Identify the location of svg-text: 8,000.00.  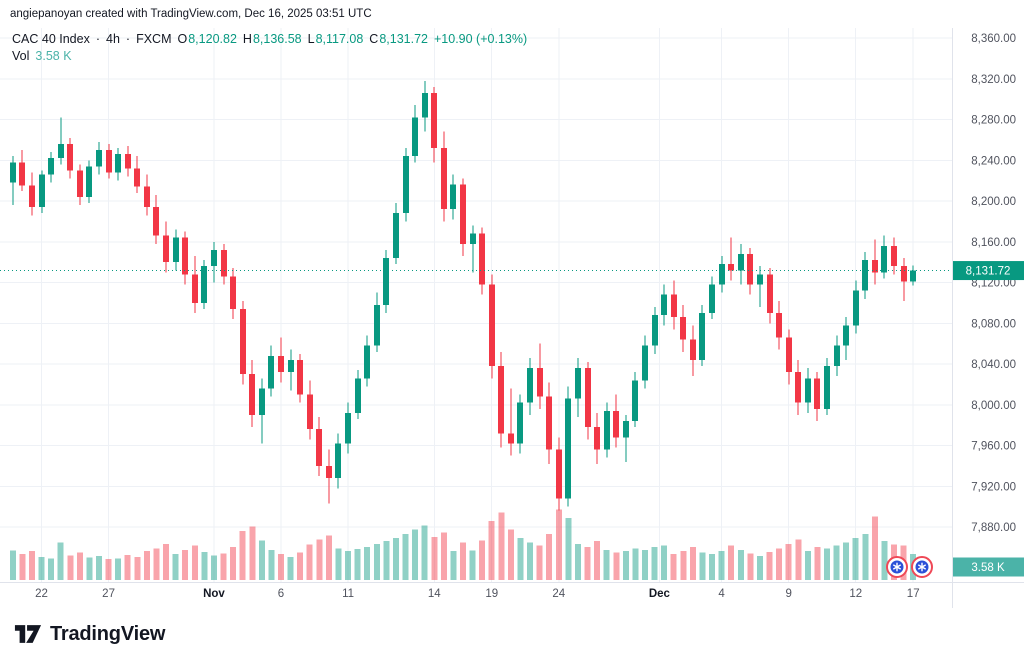
(993, 406).